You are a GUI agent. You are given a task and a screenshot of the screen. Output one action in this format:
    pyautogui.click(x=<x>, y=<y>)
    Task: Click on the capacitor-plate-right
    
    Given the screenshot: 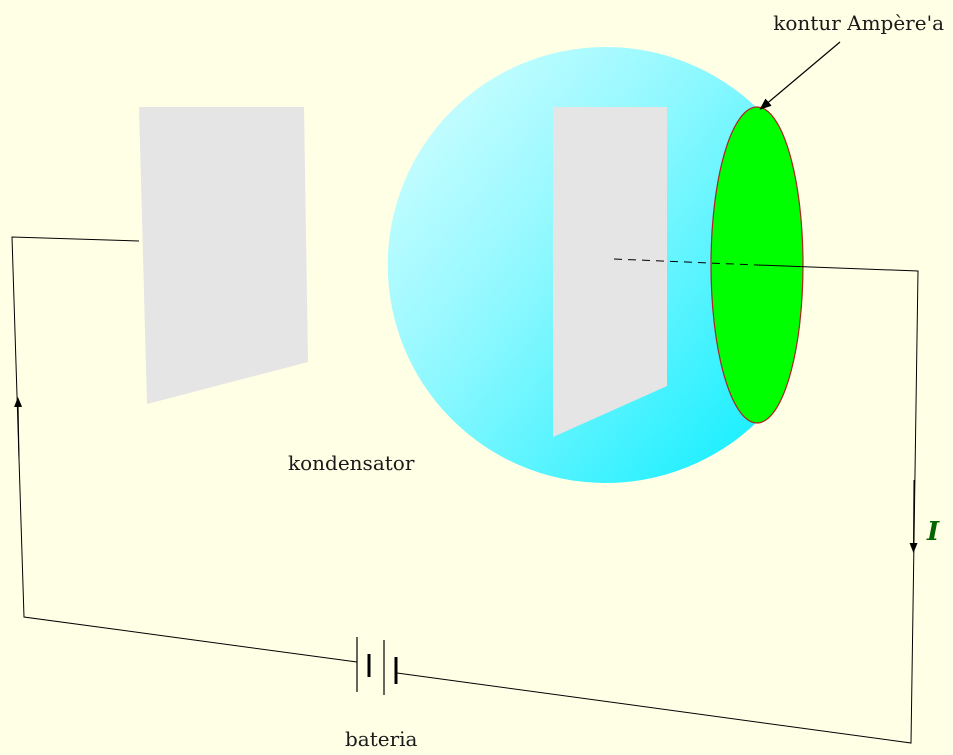 What is the action you would take?
    pyautogui.click(x=610, y=272)
    